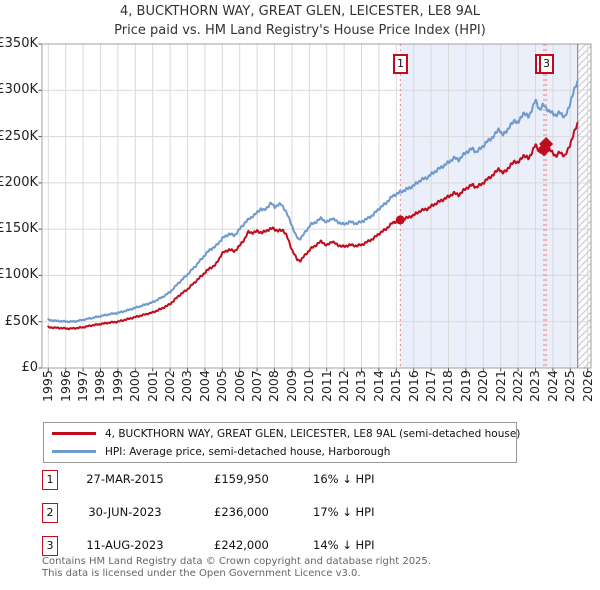 The image size is (600, 590). Describe the element at coordinates (65, 386) in the screenshot. I see `x-axis-label: 1996` at that location.